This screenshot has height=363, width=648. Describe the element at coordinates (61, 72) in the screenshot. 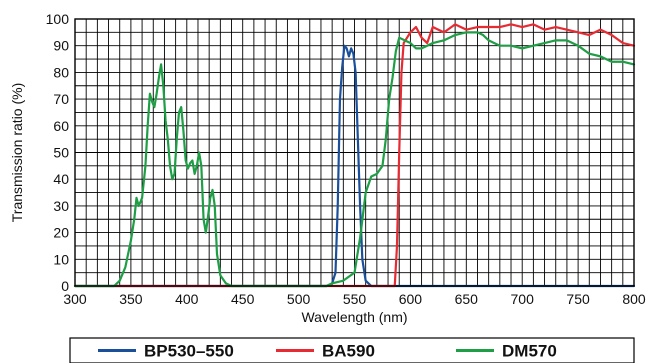

I see `y-tick-label: 80` at that location.